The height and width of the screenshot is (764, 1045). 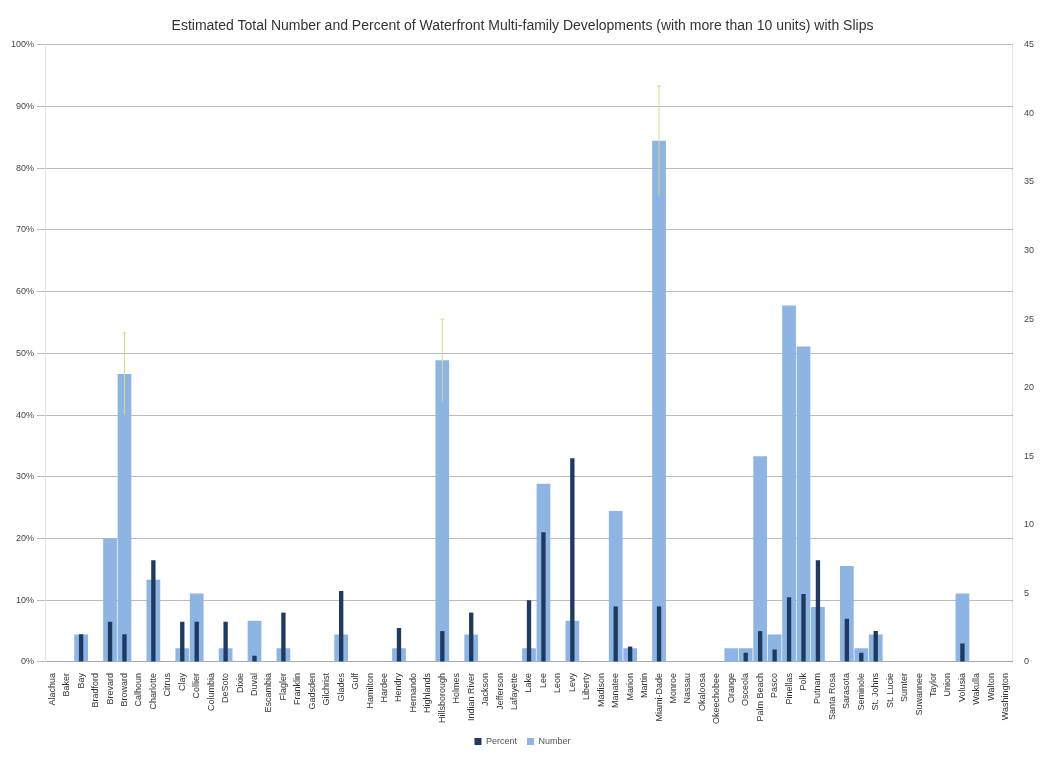 What do you see at coordinates (961, 687) in the screenshot?
I see `x-tick-label: Volusia` at bounding box center [961, 687].